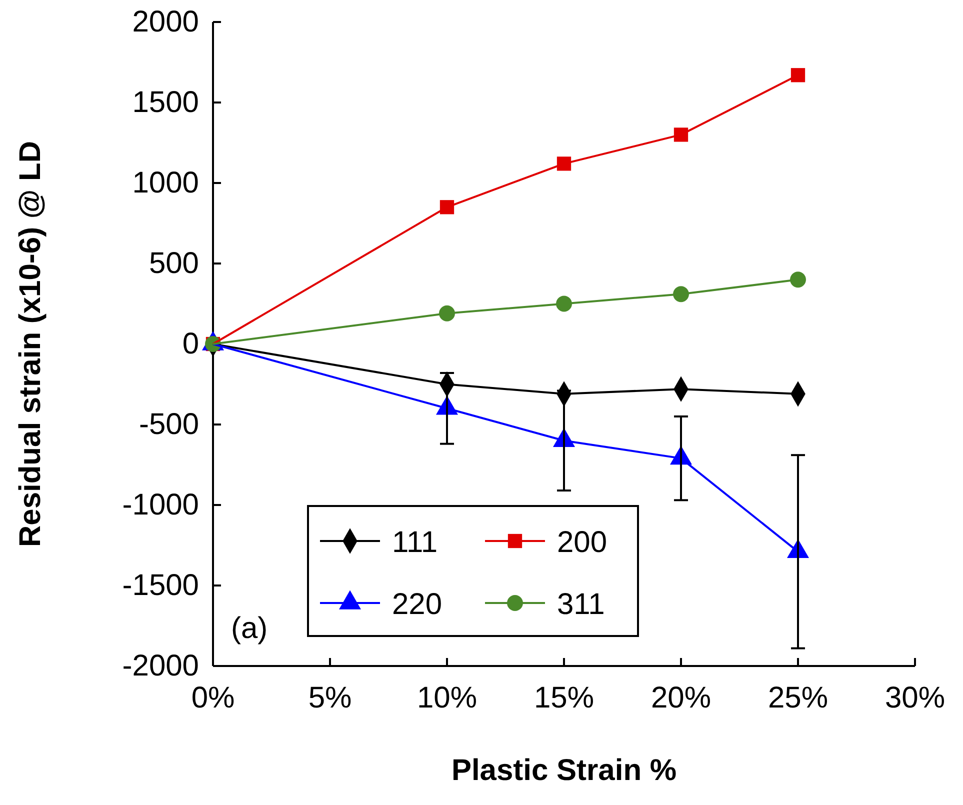  What do you see at coordinates (447, 697) in the screenshot?
I see `x-tick-label: 10%` at bounding box center [447, 697].